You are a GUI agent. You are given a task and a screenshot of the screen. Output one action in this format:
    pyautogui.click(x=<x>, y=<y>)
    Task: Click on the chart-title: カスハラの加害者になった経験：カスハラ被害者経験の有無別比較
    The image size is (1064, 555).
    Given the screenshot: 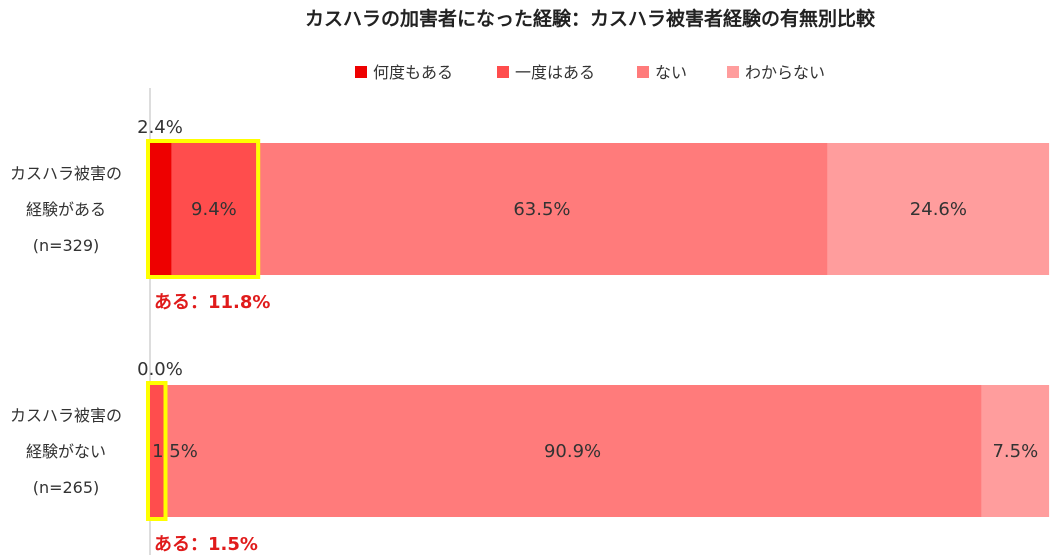 What is the action you would take?
    pyautogui.click(x=590, y=18)
    